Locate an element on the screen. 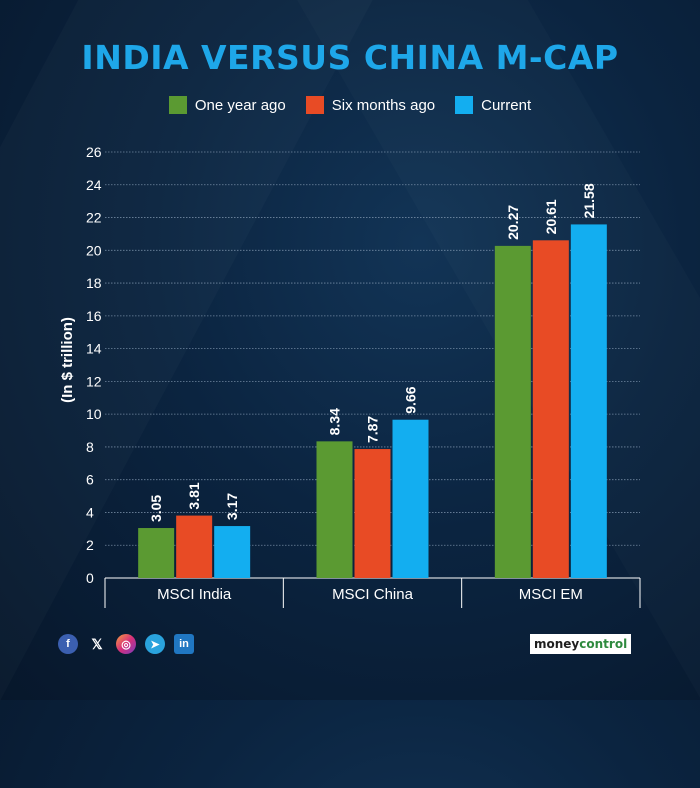 This screenshot has height=788, width=700. data-label: 7.87 is located at coordinates (373, 429).